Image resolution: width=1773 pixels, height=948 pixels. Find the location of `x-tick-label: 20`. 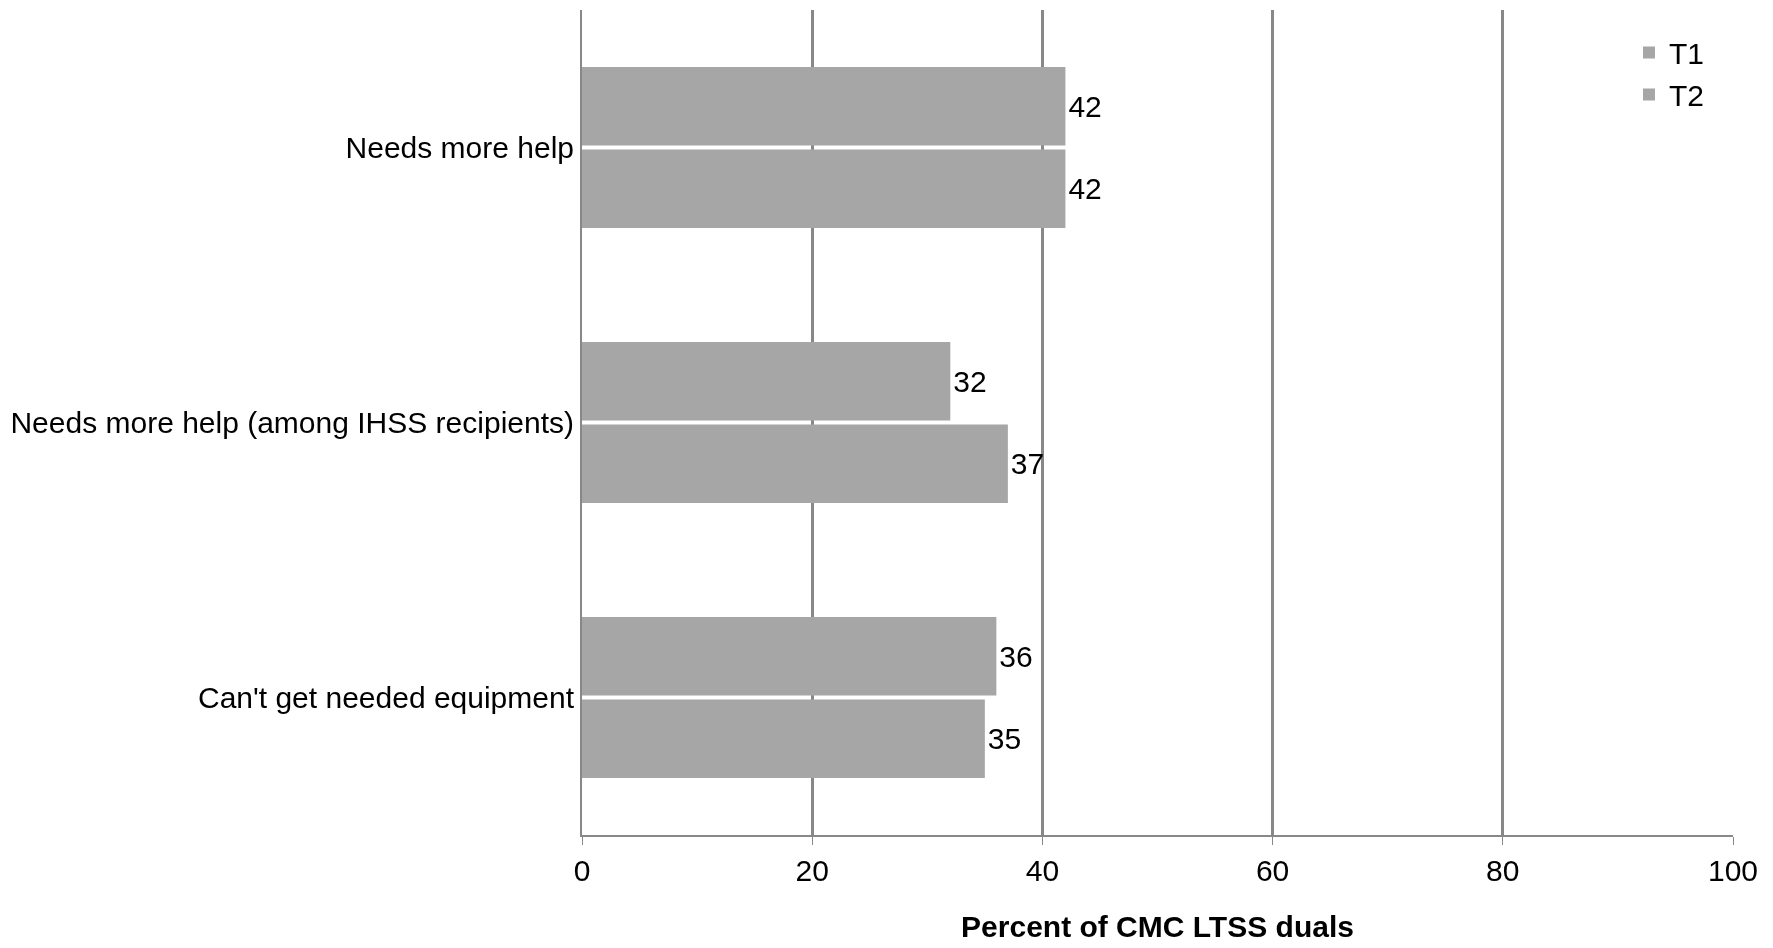

x-tick-label: 20 is located at coordinates (812, 870).